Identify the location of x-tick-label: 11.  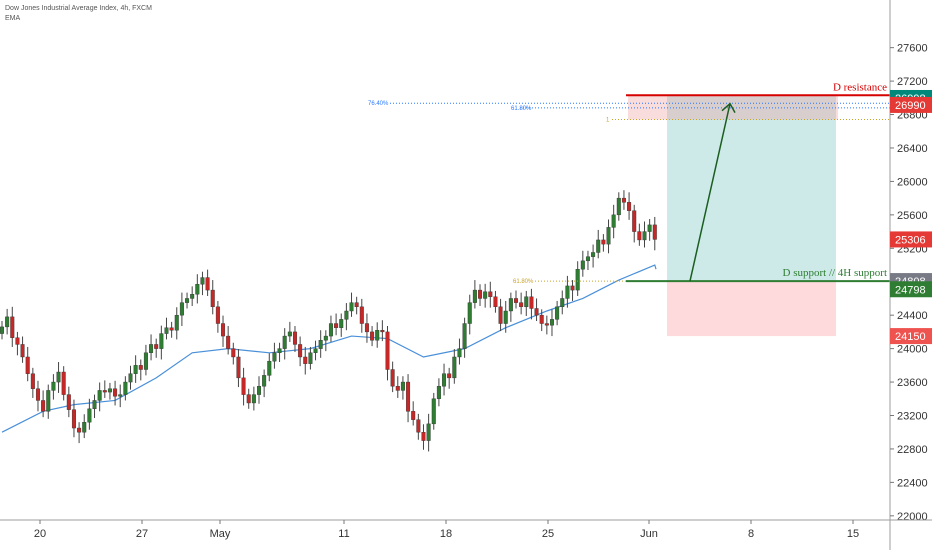
(343, 534).